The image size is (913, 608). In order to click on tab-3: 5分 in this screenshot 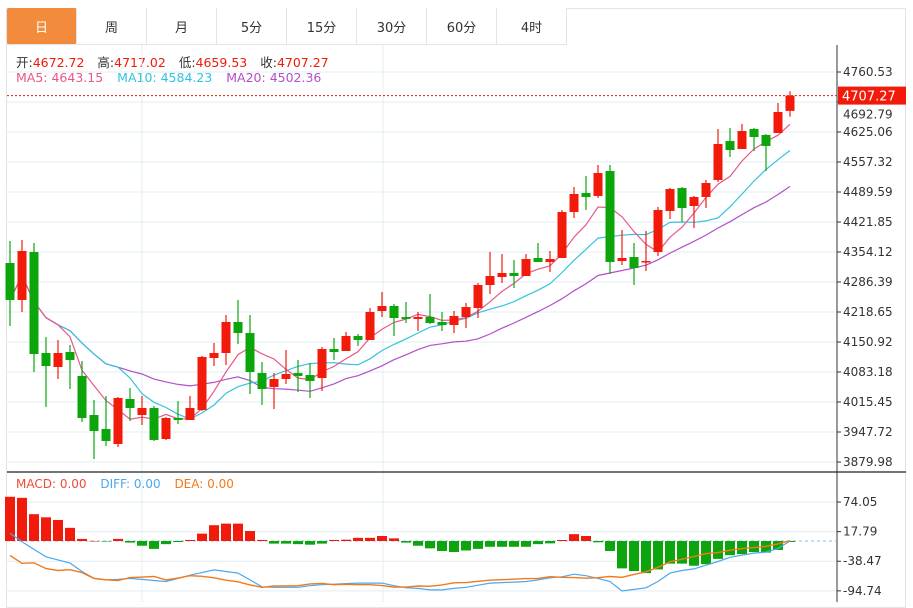, I will do `click(252, 26)`.